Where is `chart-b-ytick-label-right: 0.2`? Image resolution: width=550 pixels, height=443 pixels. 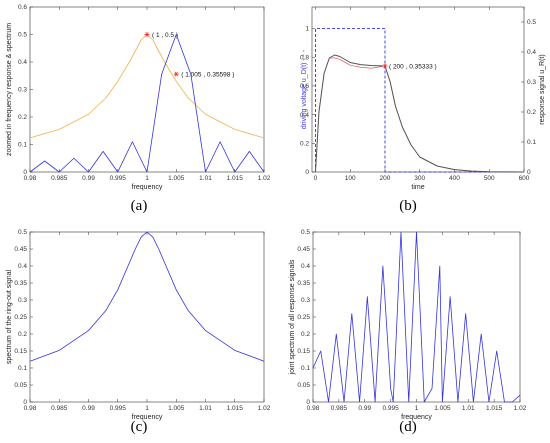
chart-b-ytick-label-right: 0.2 is located at coordinates (531, 112).